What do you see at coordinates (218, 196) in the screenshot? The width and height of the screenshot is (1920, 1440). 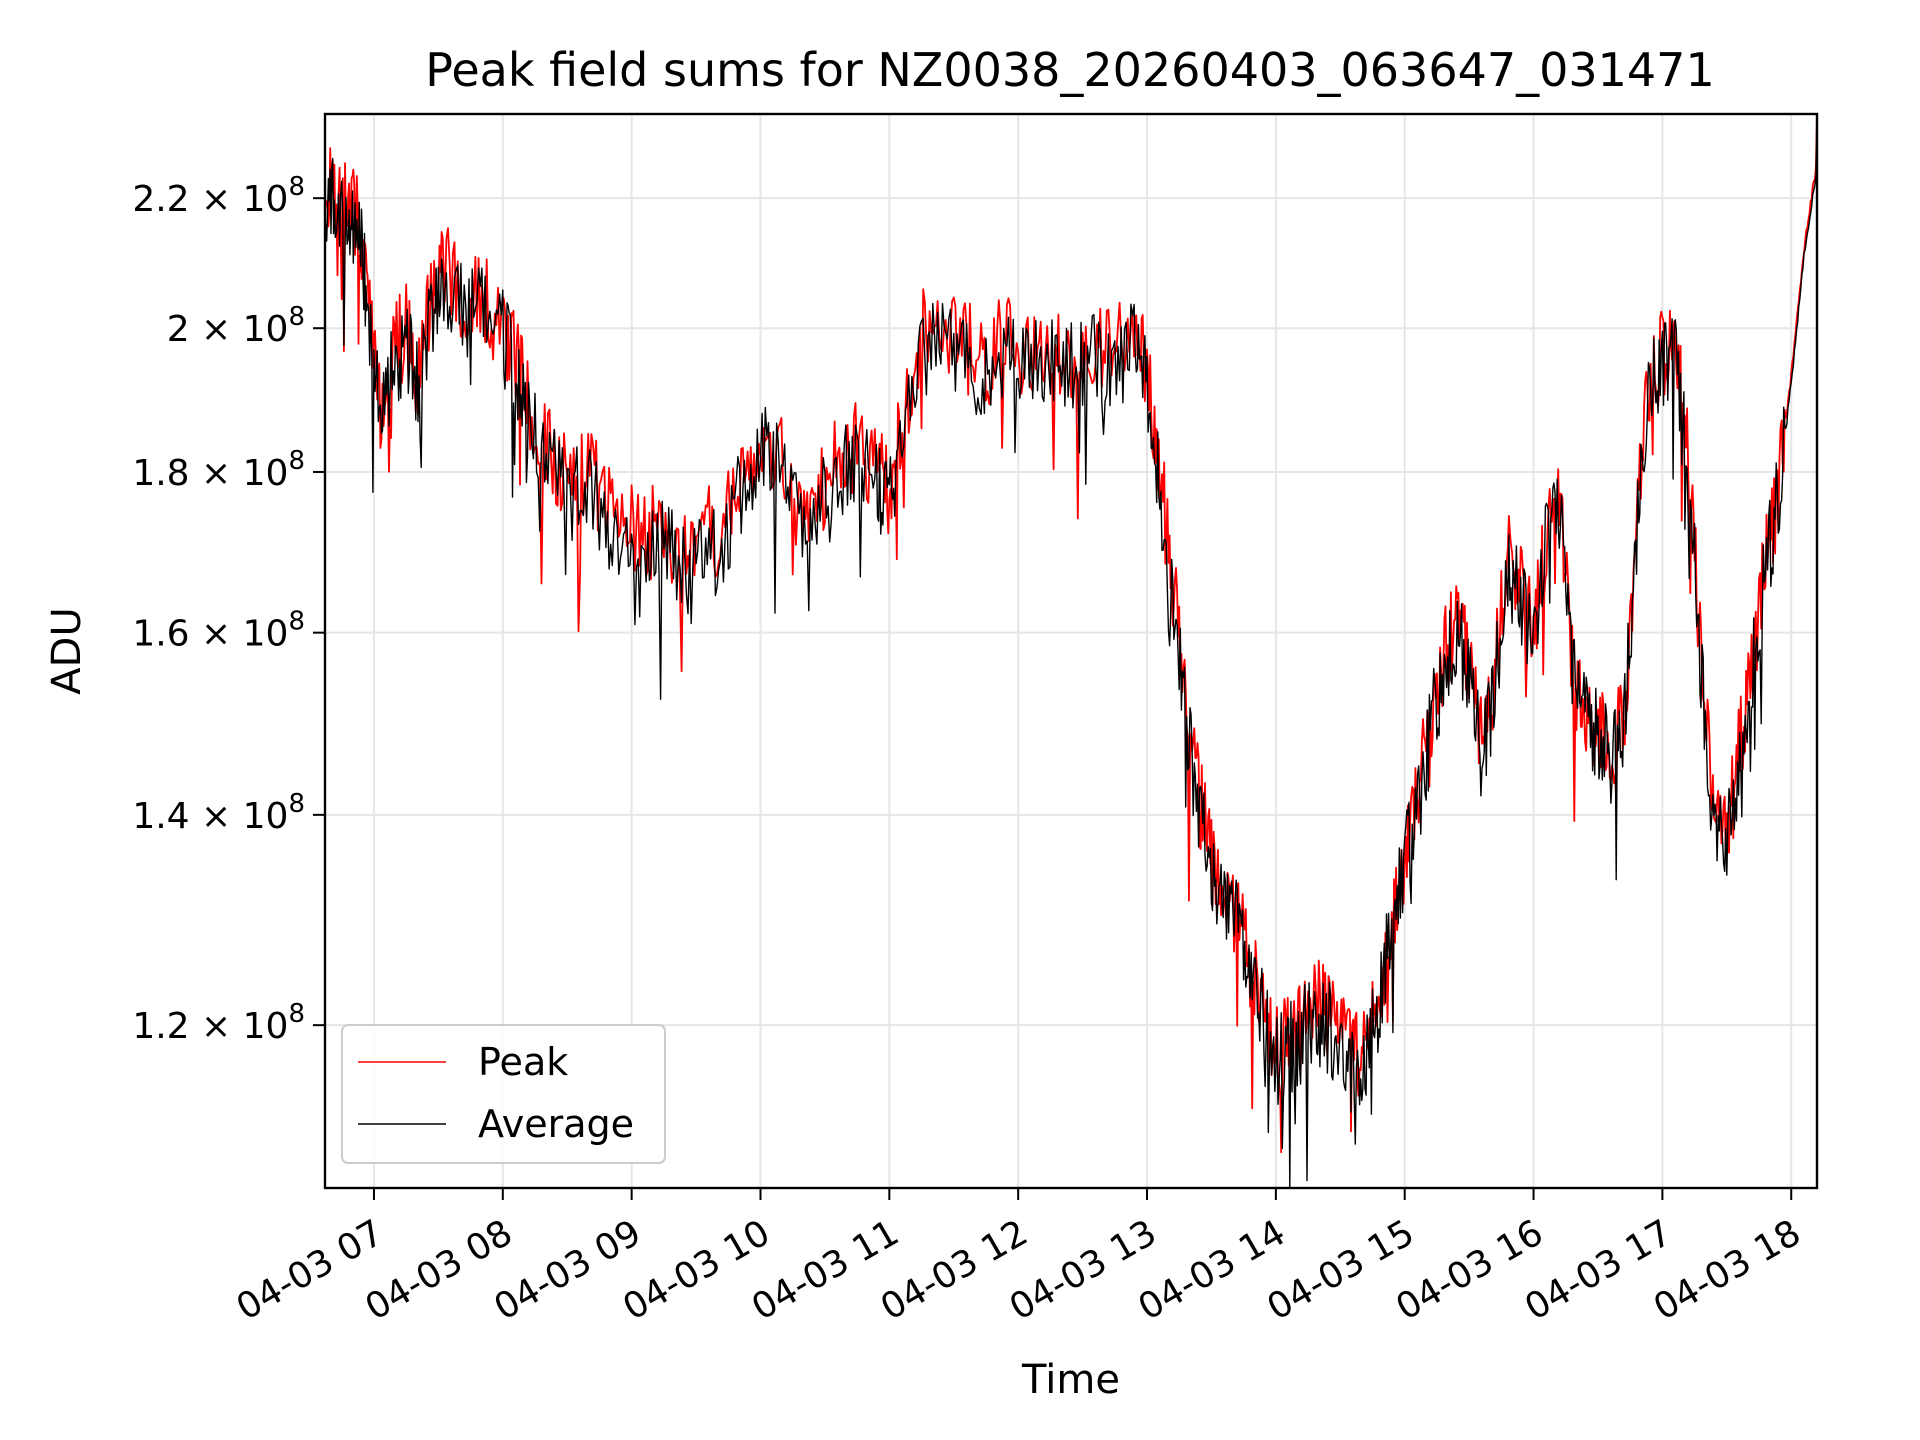 I see `y-tick-label: 2.2 × 108` at bounding box center [218, 196].